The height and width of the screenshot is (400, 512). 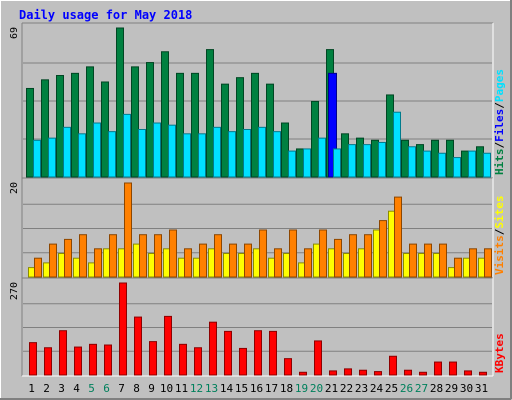 I want to click on x-tick-label: 12, so click(x=196, y=388).